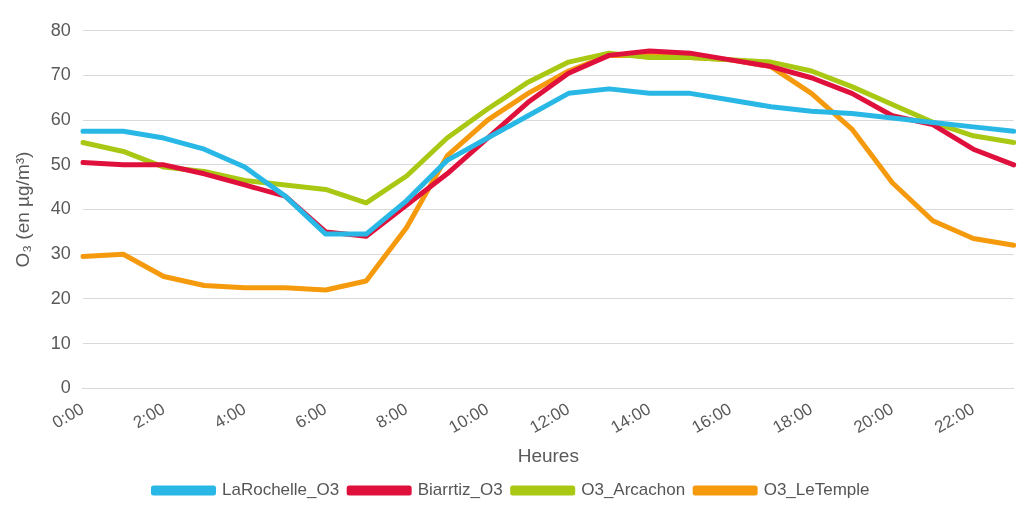 The image size is (1035, 517). Describe the element at coordinates (281, 490) in the screenshot. I see `legend-label: LaRochelle_O3` at that location.